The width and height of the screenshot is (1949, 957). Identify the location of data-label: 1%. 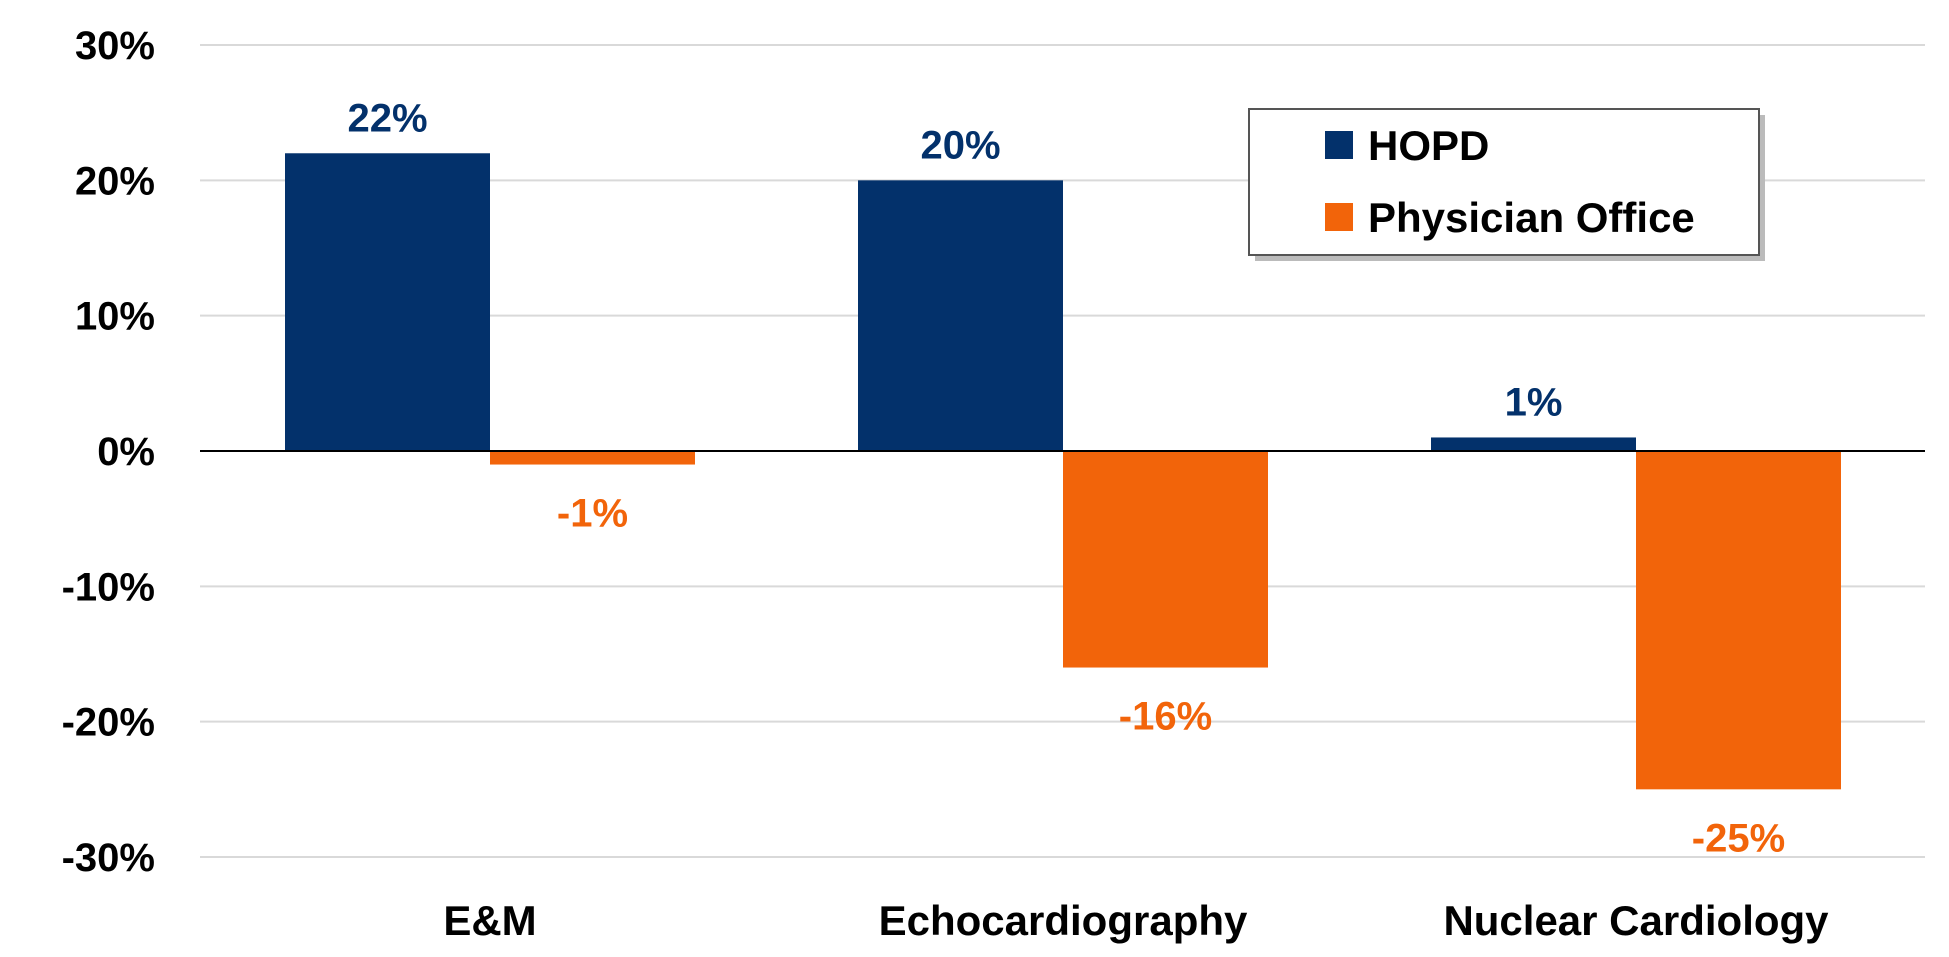
(1534, 402).